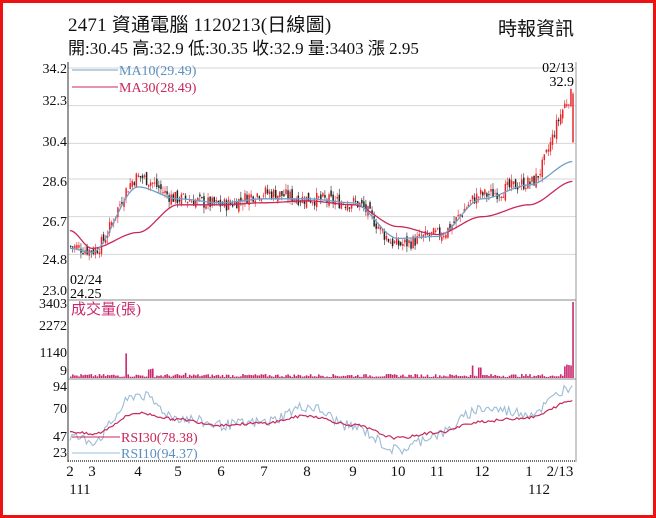  I want to click on y-tick: 70, so click(60, 409).